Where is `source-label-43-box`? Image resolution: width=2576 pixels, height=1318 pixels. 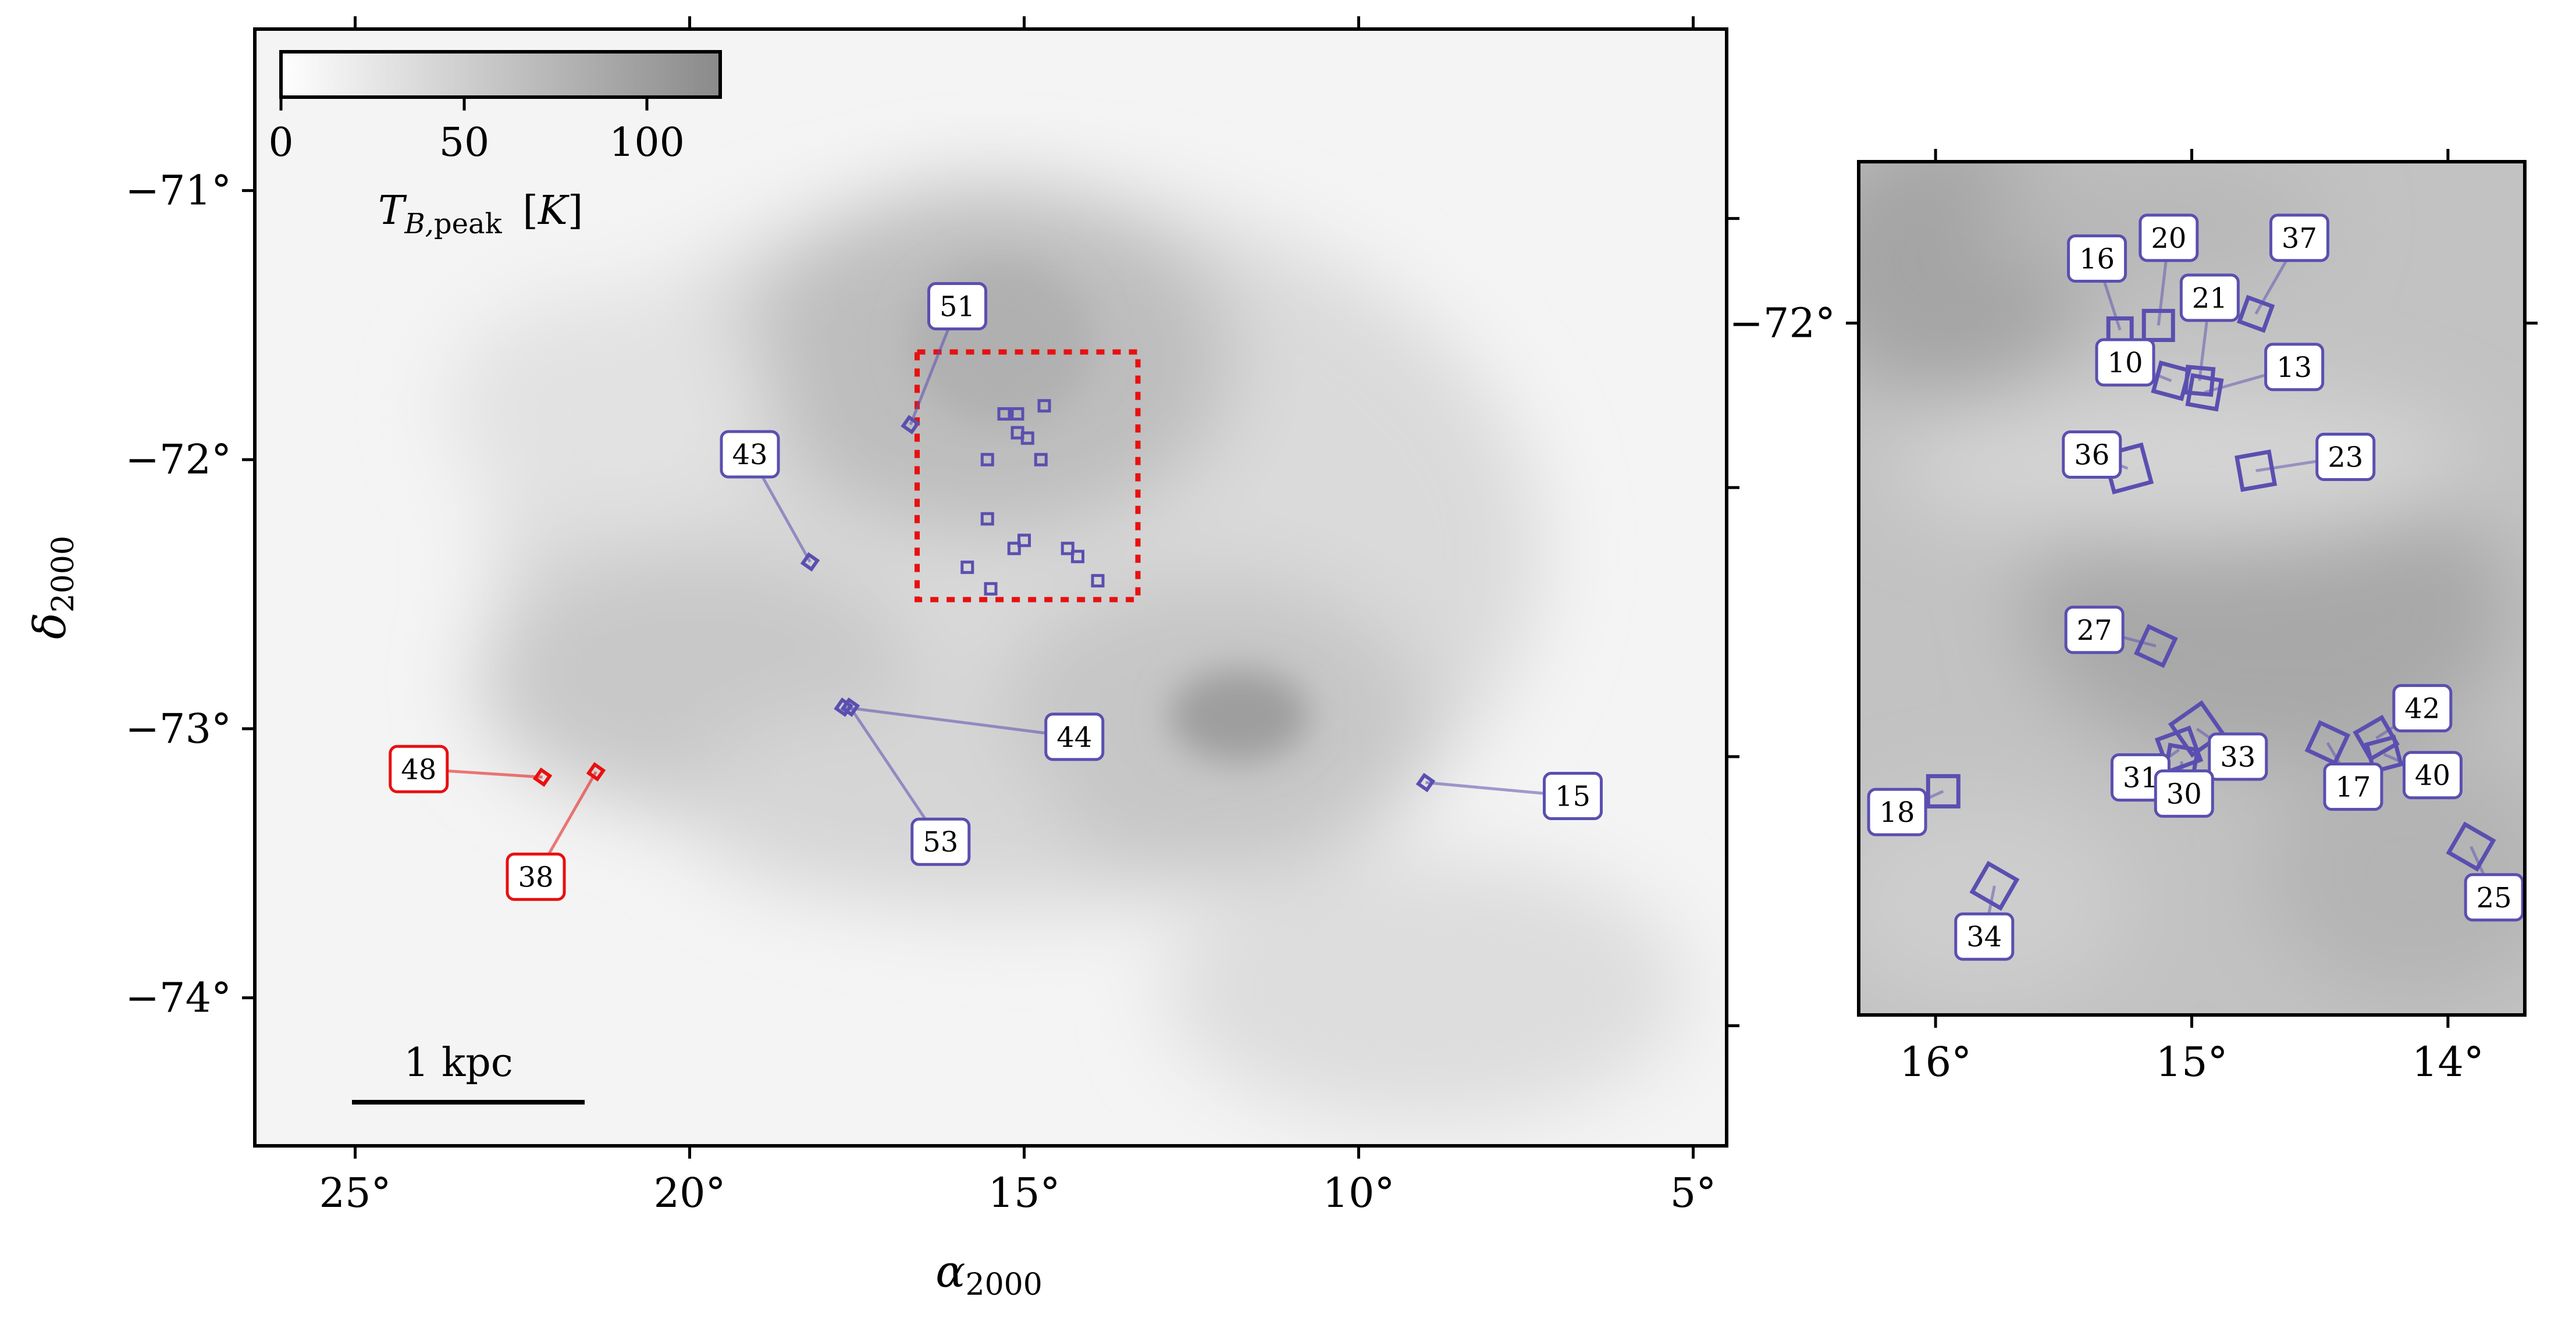
source-label-43-box is located at coordinates (750, 454).